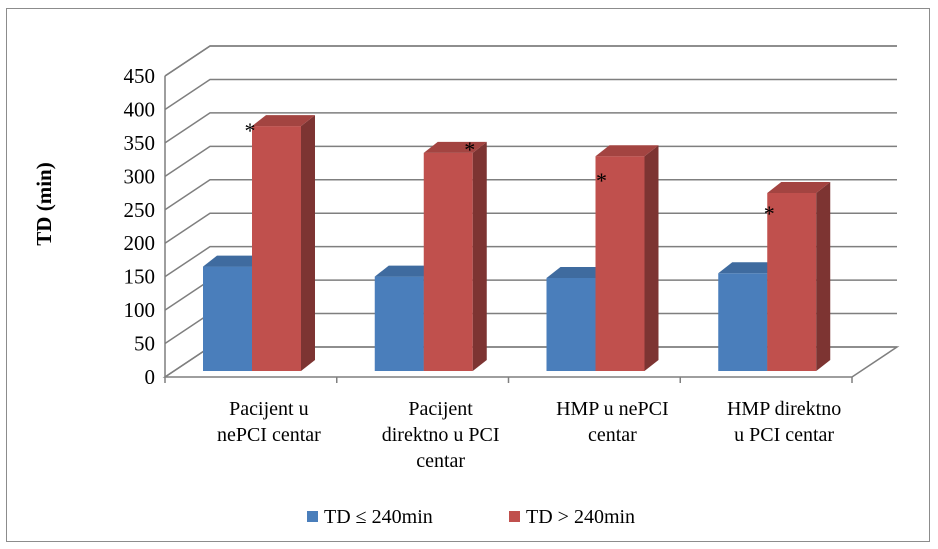 The height and width of the screenshot is (549, 938). Describe the element at coordinates (784, 409) in the screenshot. I see `x-category-label-line: HMP direktno` at that location.